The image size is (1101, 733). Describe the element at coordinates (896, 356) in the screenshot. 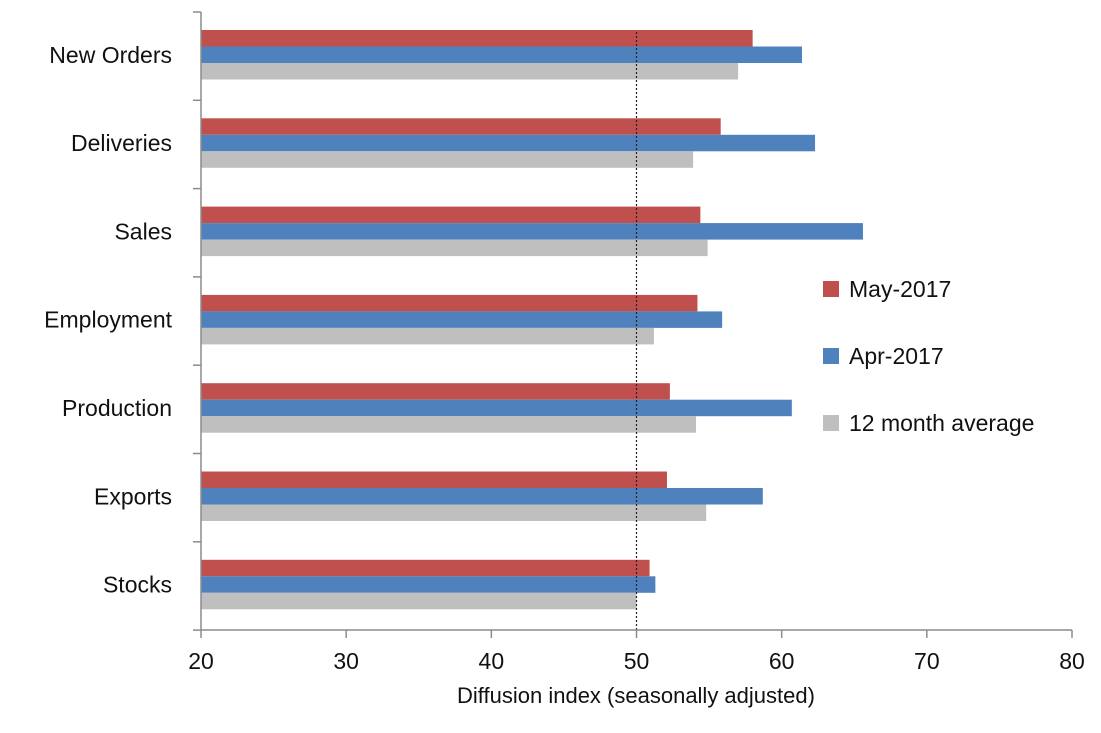

I see `legend-label-apr-2017: Apr-2017` at that location.